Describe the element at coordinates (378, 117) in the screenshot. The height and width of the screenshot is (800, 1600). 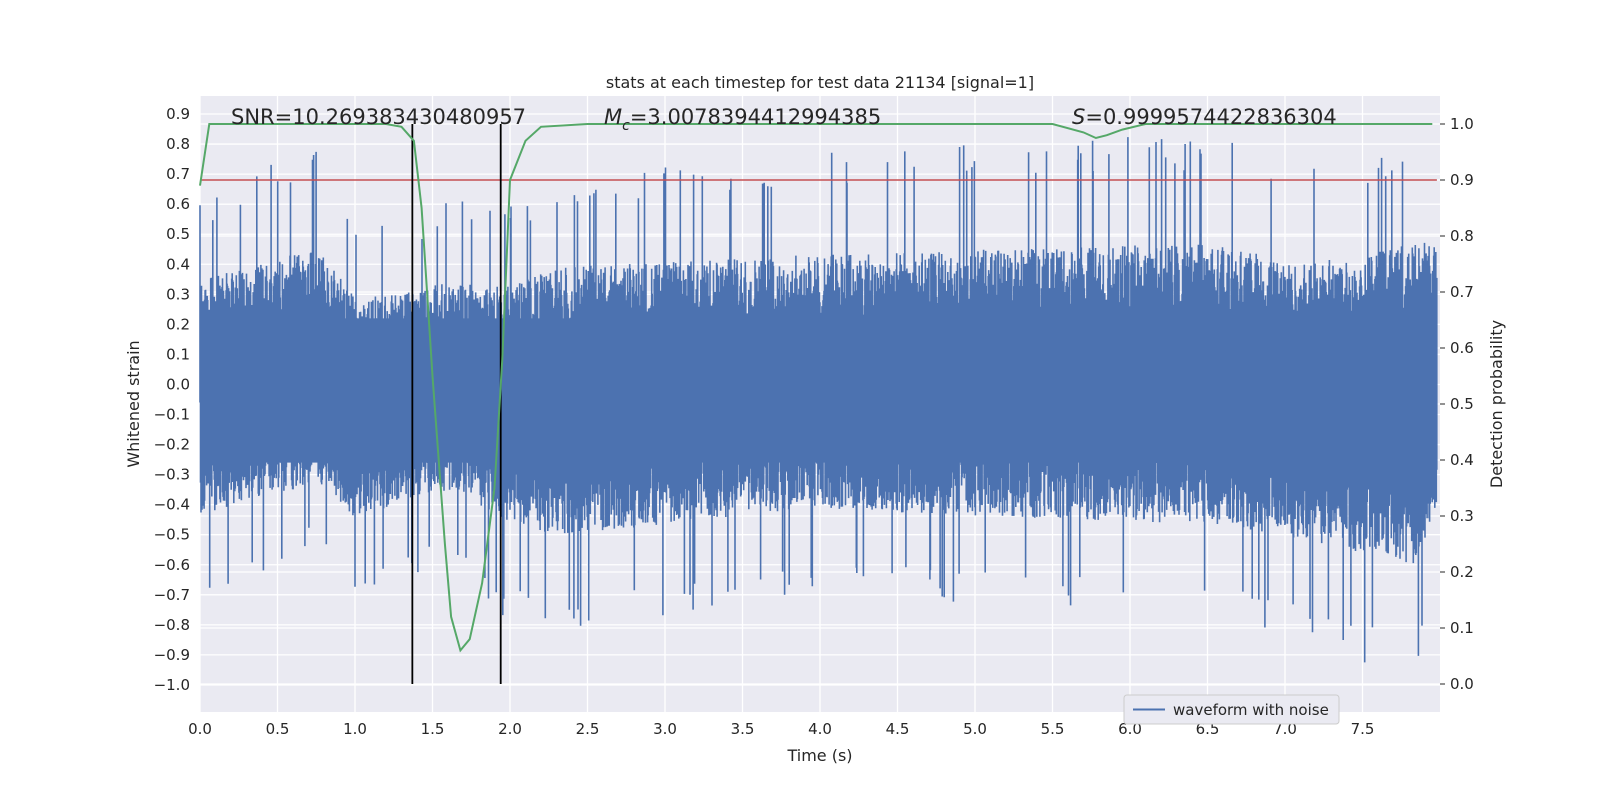
I see `snr-annotation: SNR=10.269383430480957` at that location.